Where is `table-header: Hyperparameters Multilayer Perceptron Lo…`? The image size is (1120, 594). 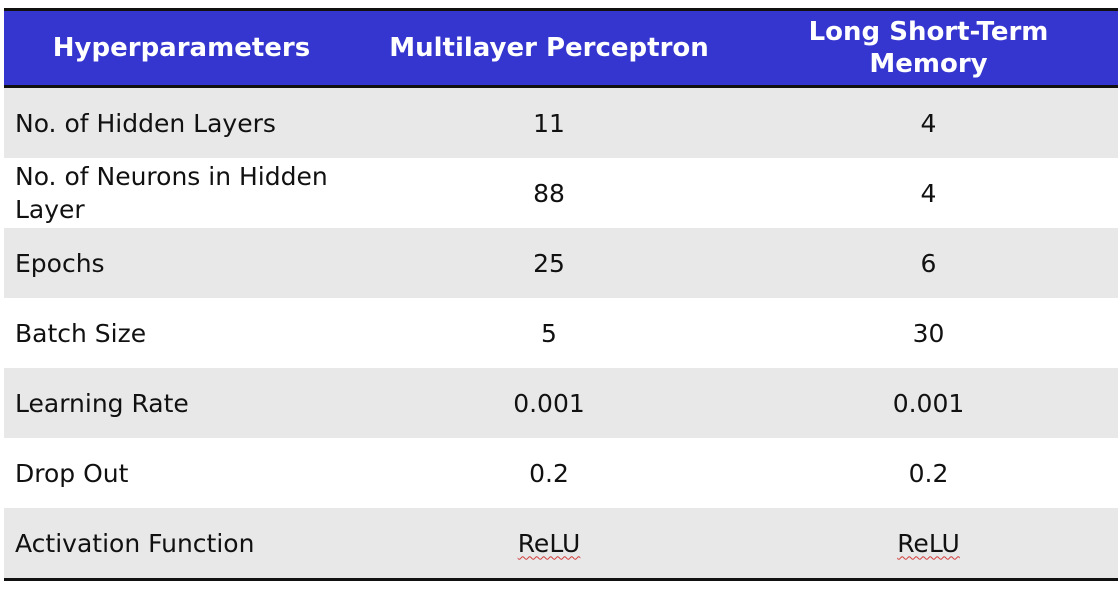 table-header: Hyperparameters Multilayer Perceptron Lo… is located at coordinates (561, 48).